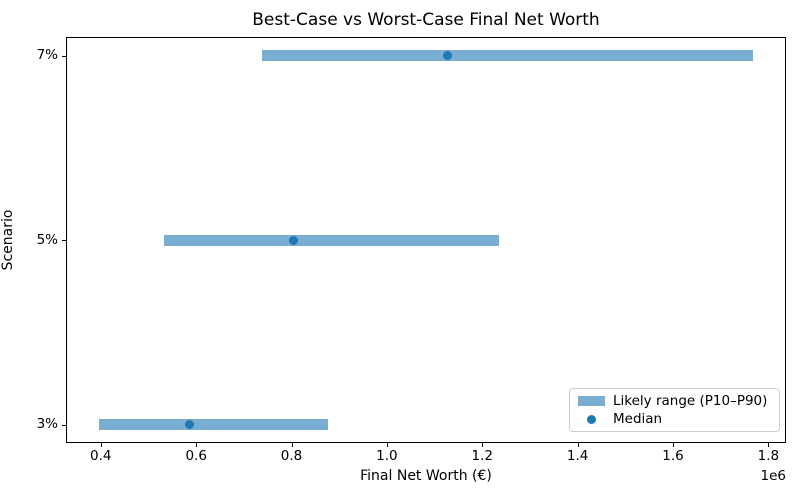 This screenshot has height=500, width=800. I want to click on x-tick-label: 1.2, so click(482, 456).